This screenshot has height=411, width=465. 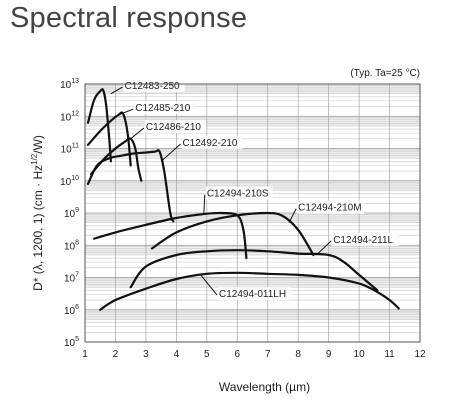 I want to click on annotation-label-c12486-210: C12486-210, so click(x=173, y=127).